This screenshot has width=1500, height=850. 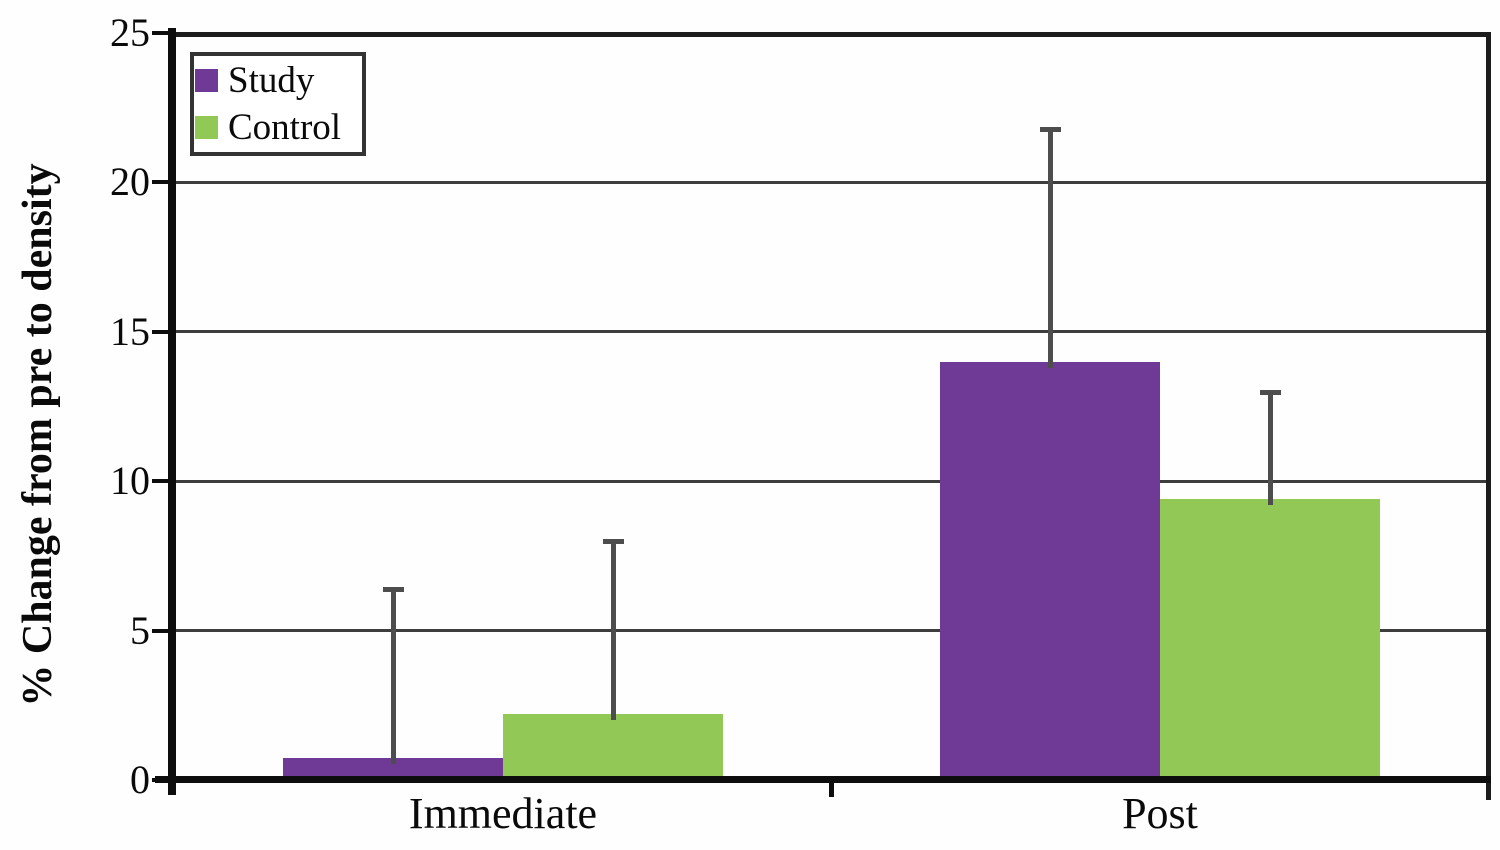 I want to click on x-axis-line, so click(x=823, y=779).